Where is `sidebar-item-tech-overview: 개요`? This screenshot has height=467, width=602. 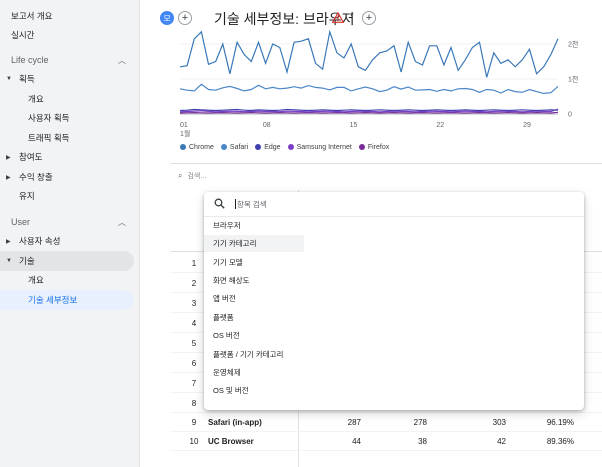 sidebar-item-tech-overview: 개요 is located at coordinates (67, 280).